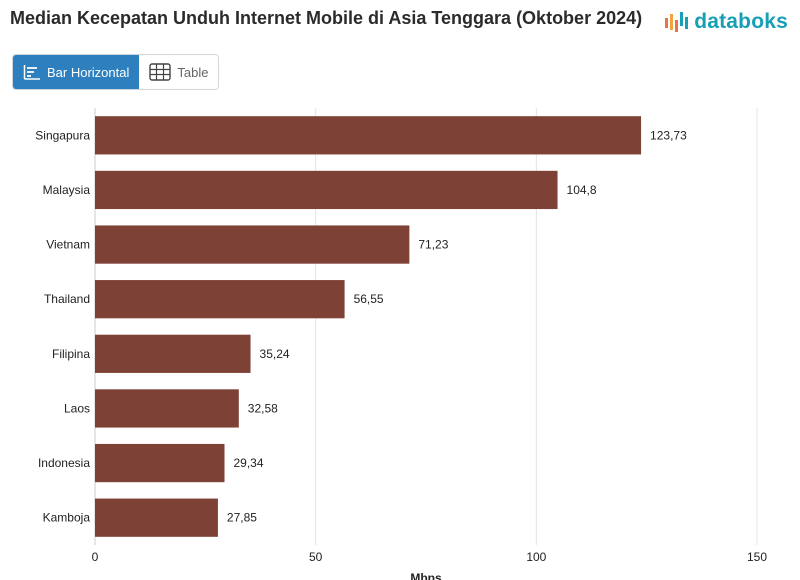 This screenshot has width=800, height=580. I want to click on bar-horizontal-label: Bar Horizontal, so click(88, 72).